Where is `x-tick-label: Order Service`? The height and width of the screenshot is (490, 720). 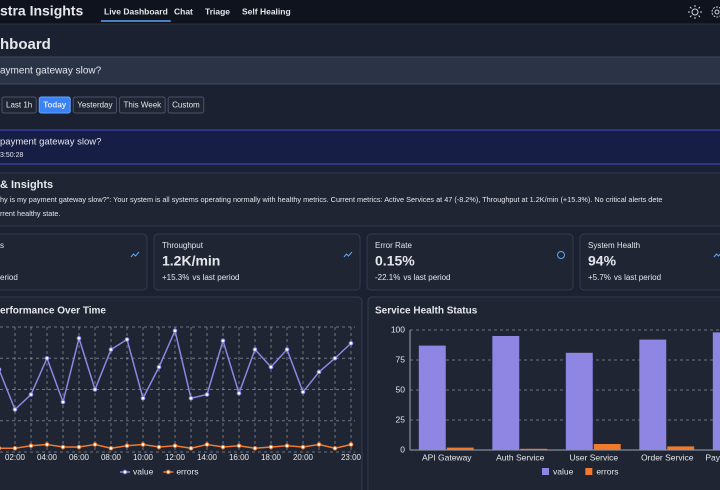
x-tick-label: Order Service is located at coordinates (667, 457).